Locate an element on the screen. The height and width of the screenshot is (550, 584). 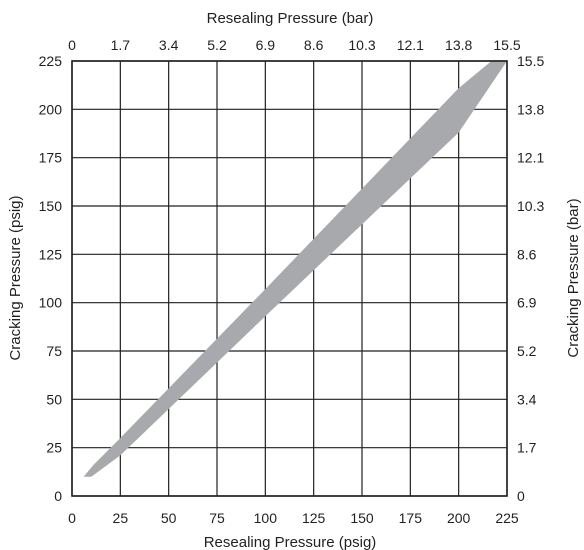
y-tick-label: 175 is located at coordinates (51, 158).